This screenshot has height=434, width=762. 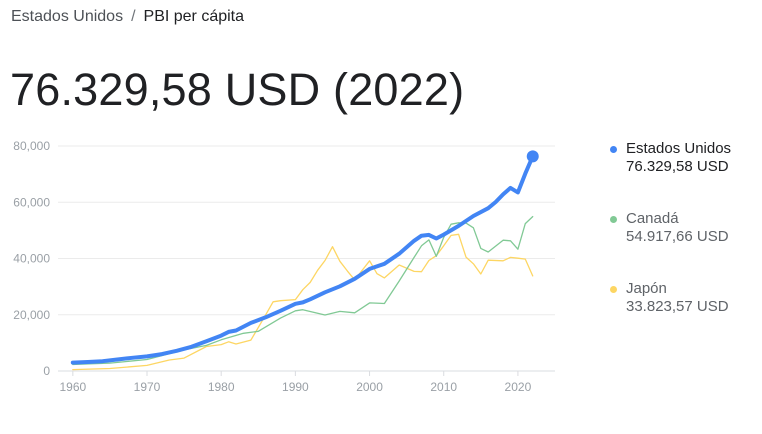 What do you see at coordinates (221, 387) in the screenshot?
I see `x-tick-label: 1980` at bounding box center [221, 387].